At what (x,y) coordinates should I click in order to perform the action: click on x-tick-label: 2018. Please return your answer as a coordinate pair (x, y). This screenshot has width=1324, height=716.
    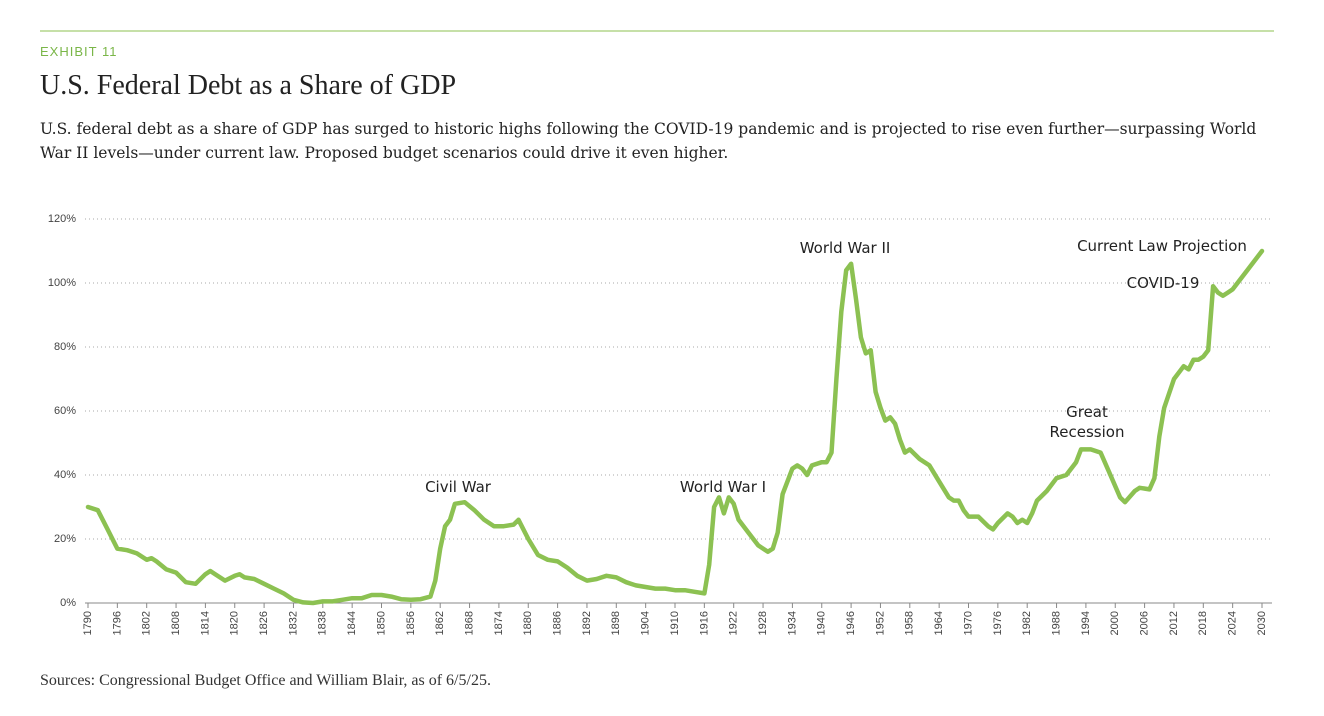
    Looking at the image, I should click on (1203, 623).